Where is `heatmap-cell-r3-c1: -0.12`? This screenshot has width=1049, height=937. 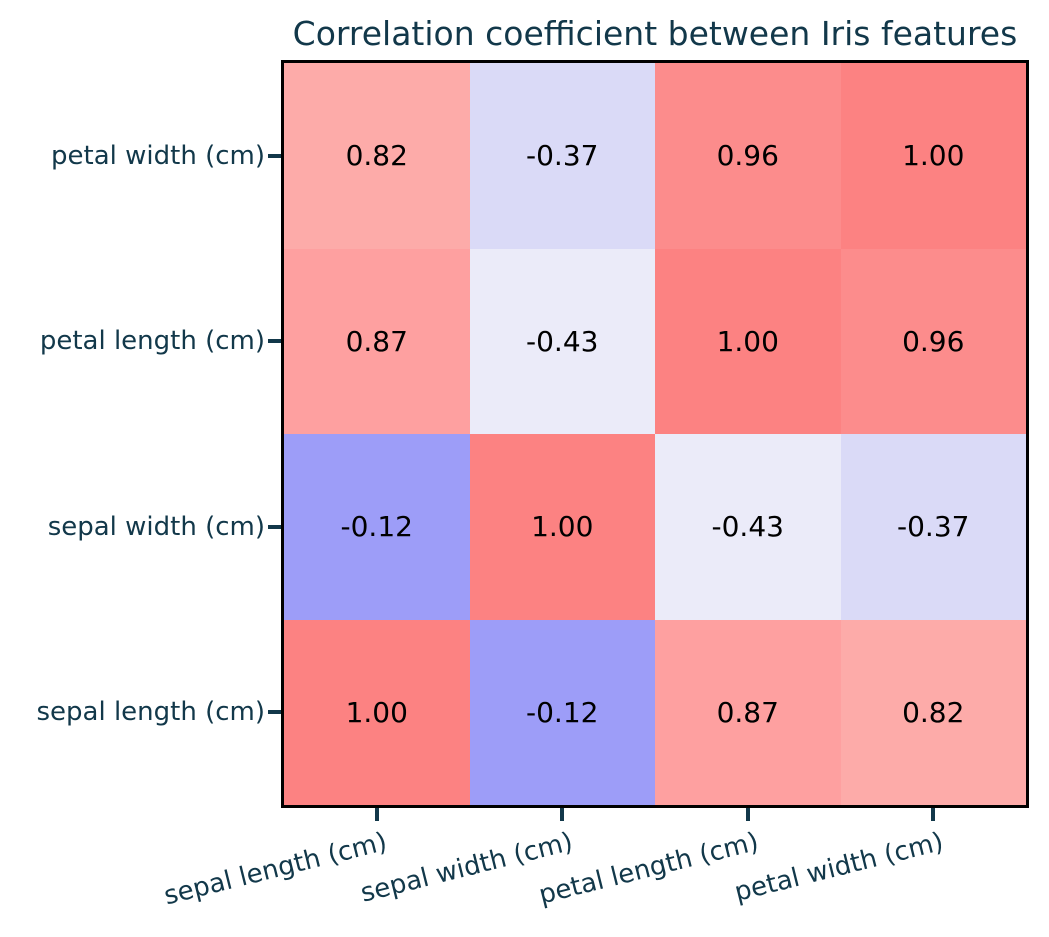 heatmap-cell-r3-c1: -0.12 is located at coordinates (562, 712).